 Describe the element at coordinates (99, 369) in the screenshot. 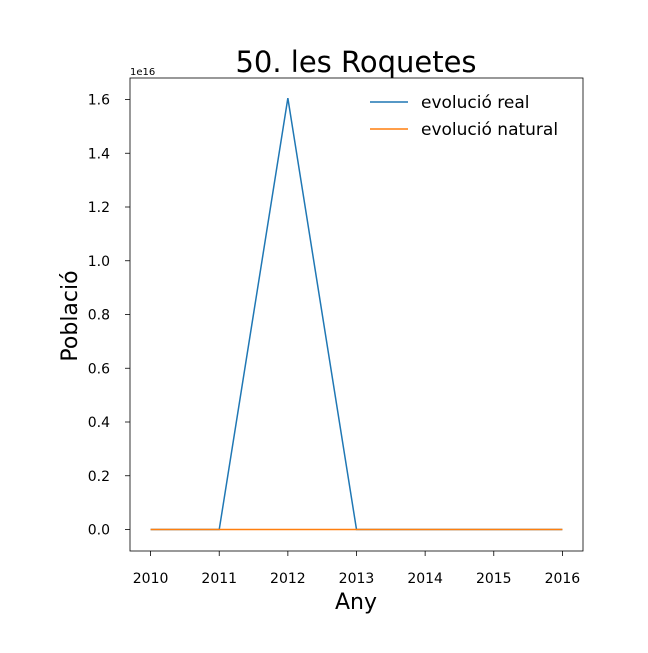

I see `y-tick-label: 0.6` at that location.